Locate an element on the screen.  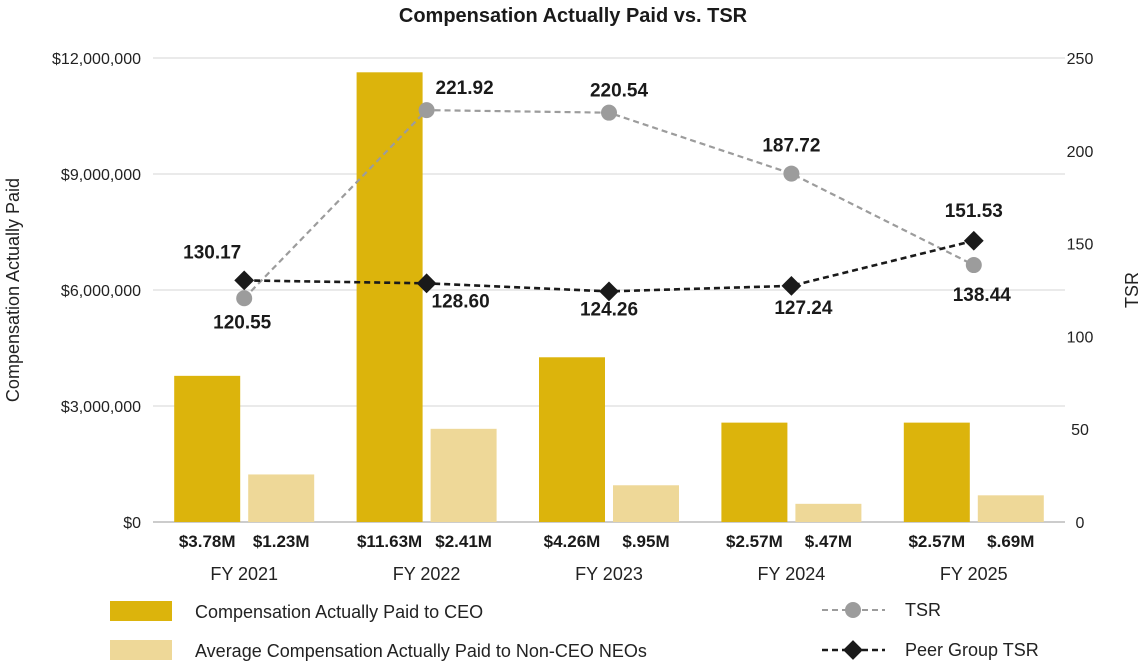
y-axis-title: Compensation Actually Paid is located at coordinates (13, 290).